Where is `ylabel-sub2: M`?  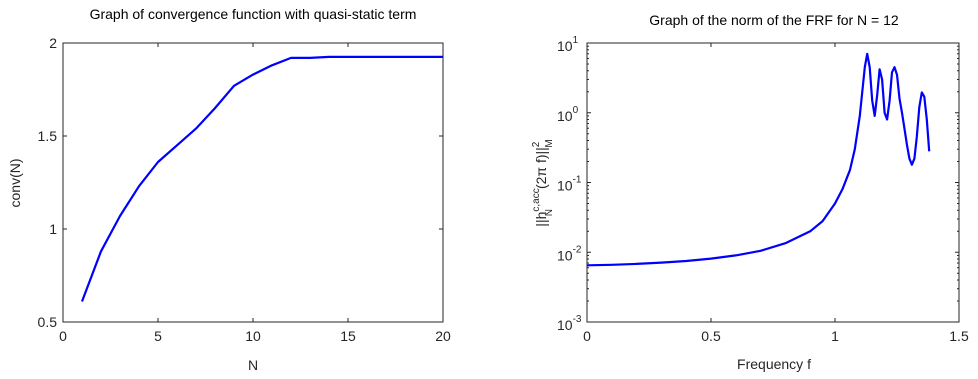
ylabel-sub2: M is located at coordinates (549, 143).